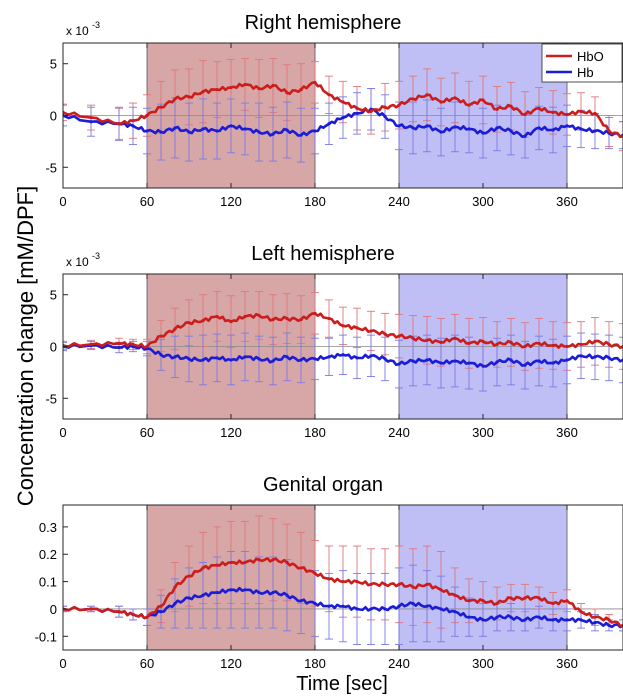  Describe the element at coordinates (567, 663) in the screenshot. I see `x-tick-label: 360` at that location.